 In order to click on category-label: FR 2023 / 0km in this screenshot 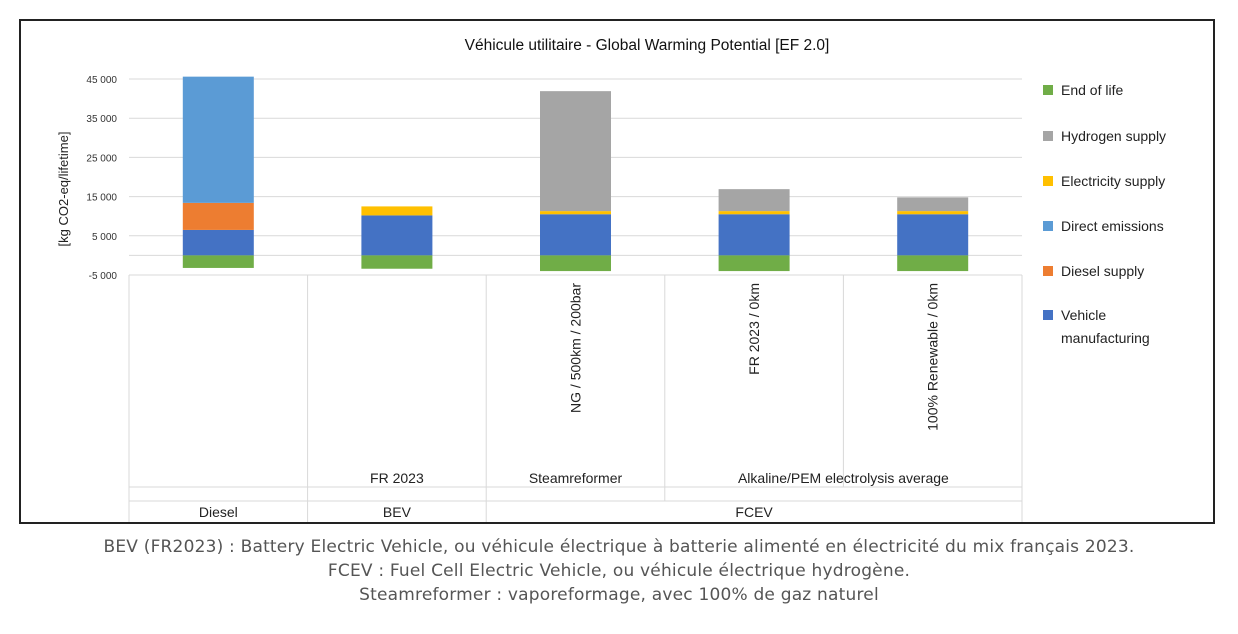, I will do `click(754, 329)`.